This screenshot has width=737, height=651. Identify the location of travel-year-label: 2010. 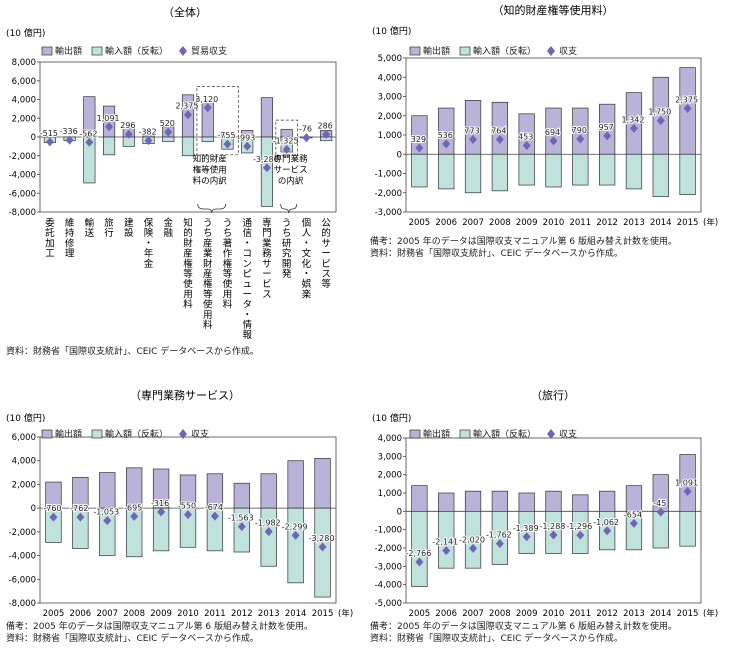
(554, 614).